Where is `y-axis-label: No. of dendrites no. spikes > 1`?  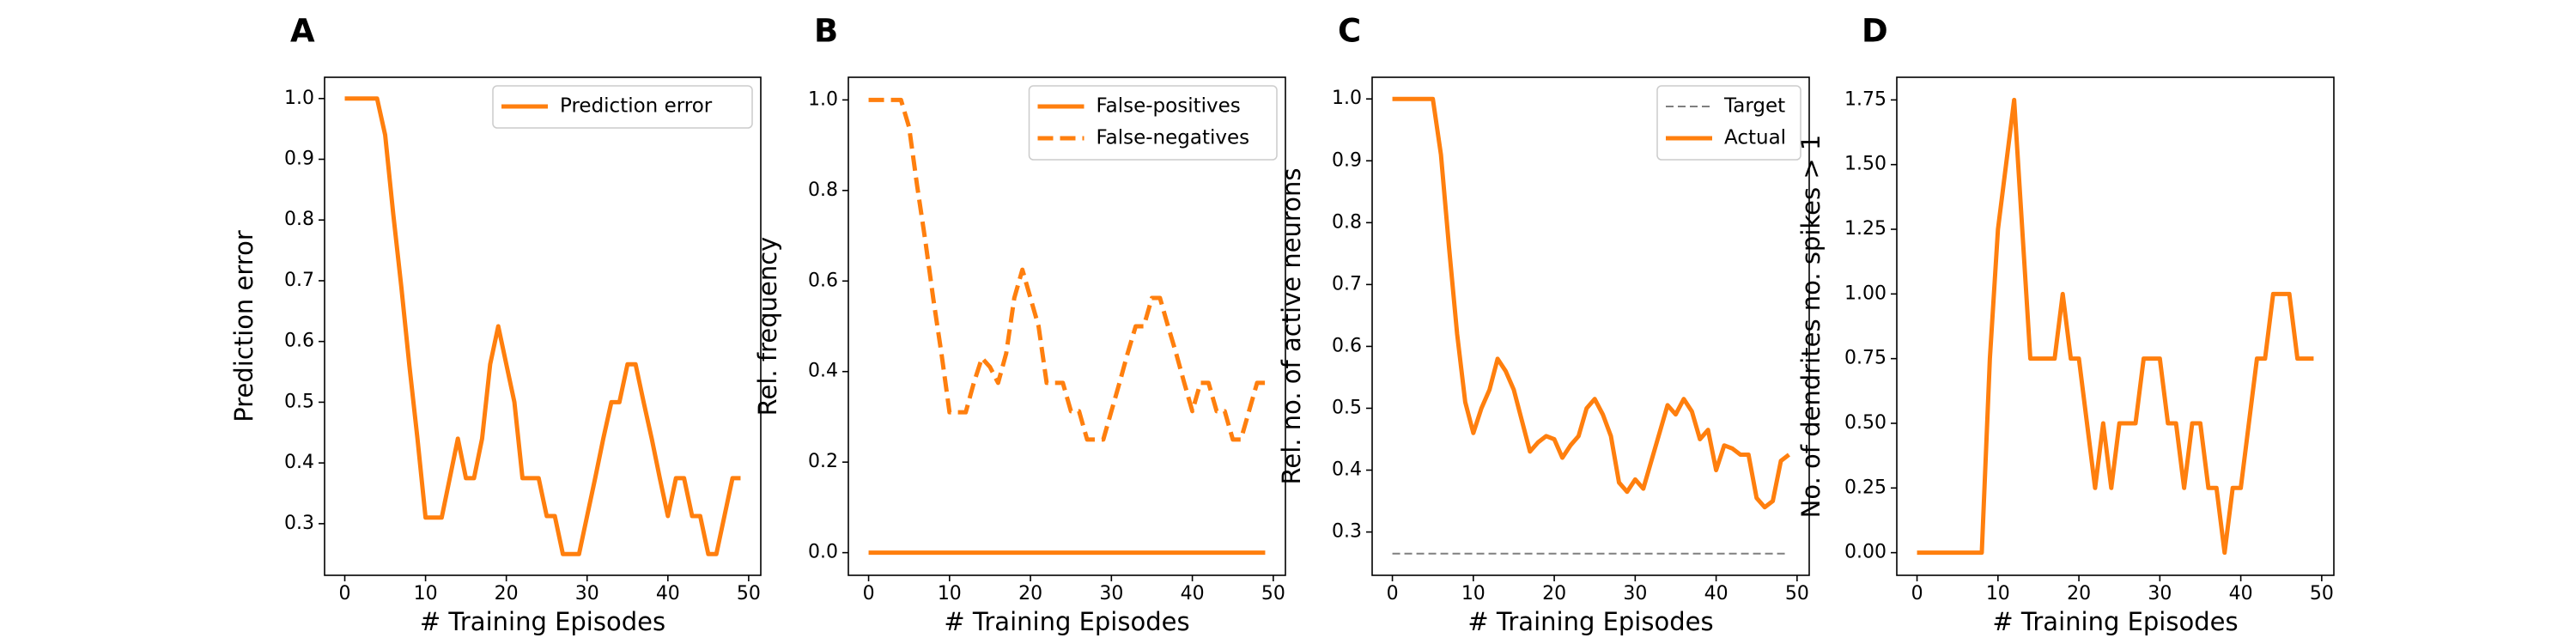 y-axis-label: No. of dendrites no. spikes > 1 is located at coordinates (1811, 327).